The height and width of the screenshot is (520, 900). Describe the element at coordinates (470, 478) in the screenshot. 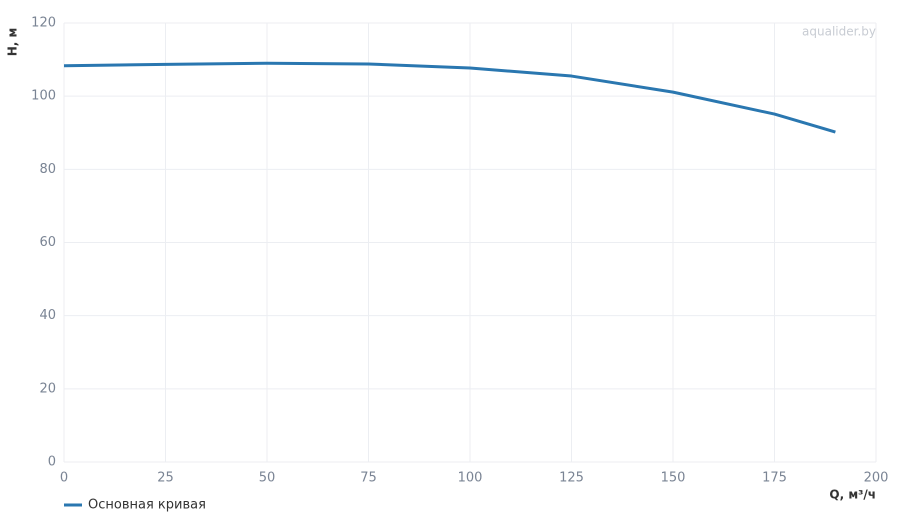

I see `x-tick-label: 100` at that location.